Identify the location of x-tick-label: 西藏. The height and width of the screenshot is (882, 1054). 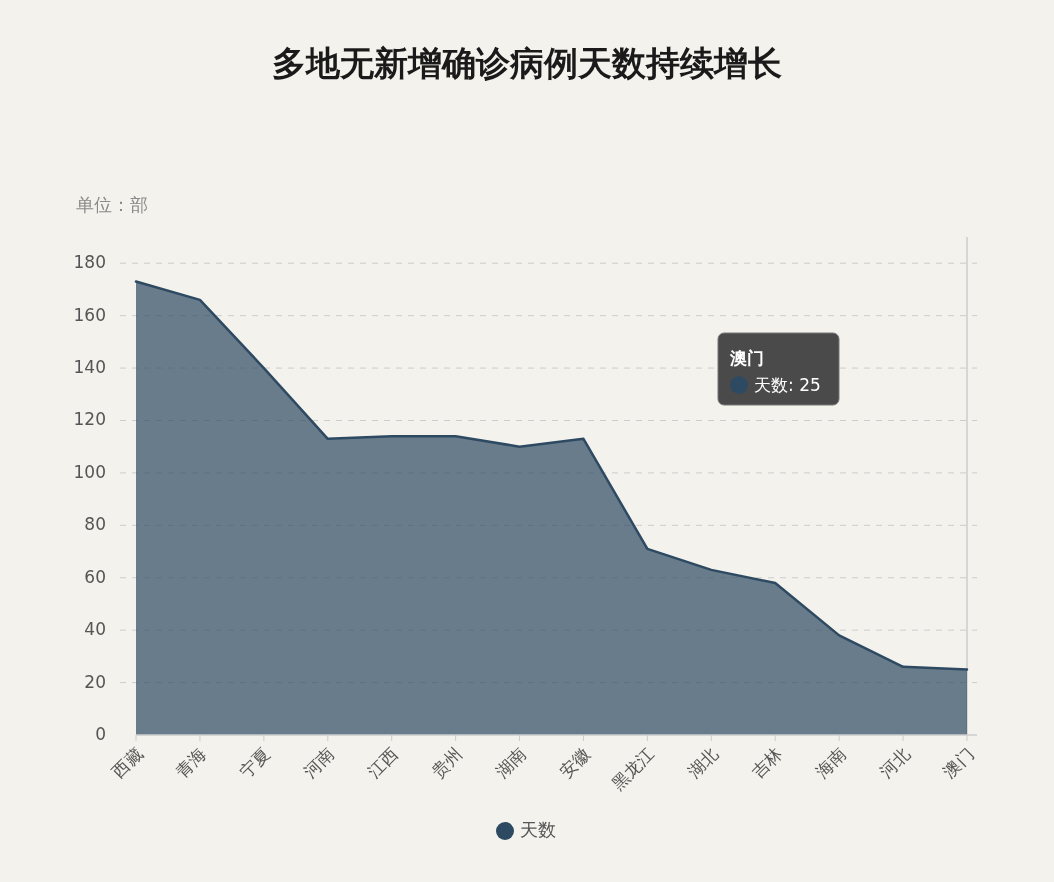
(127, 762).